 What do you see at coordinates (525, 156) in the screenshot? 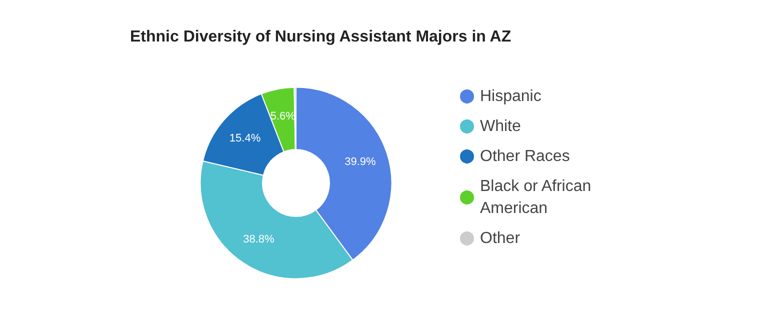
I see `legend-label: Other Races` at bounding box center [525, 156].